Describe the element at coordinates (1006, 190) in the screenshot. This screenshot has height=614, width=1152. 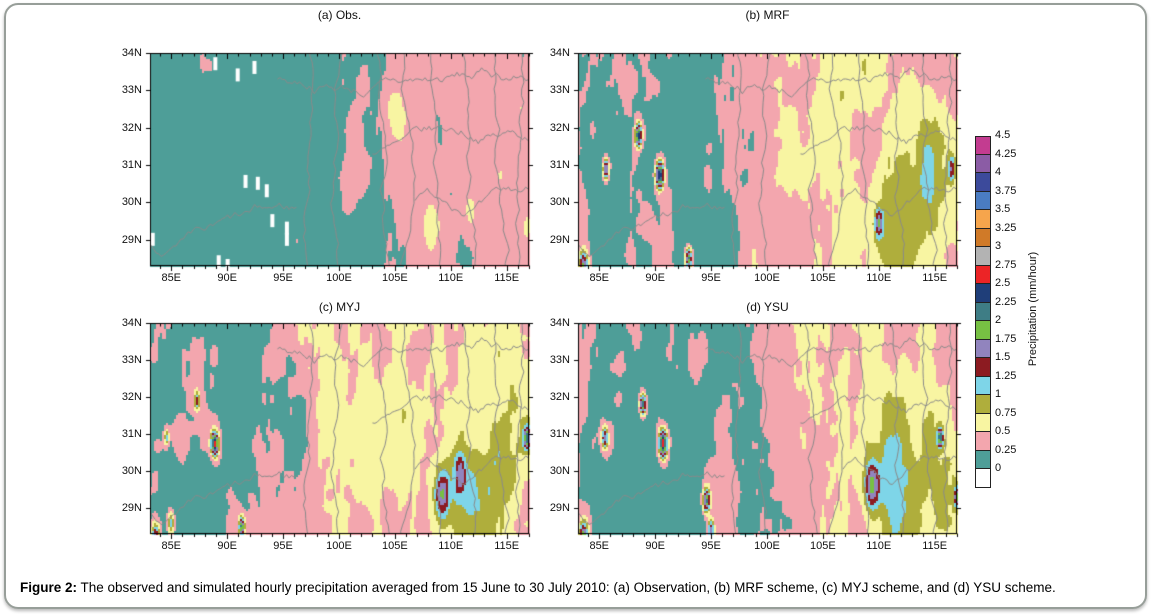
I see `colorbar-tick-label: 3.75` at that location.